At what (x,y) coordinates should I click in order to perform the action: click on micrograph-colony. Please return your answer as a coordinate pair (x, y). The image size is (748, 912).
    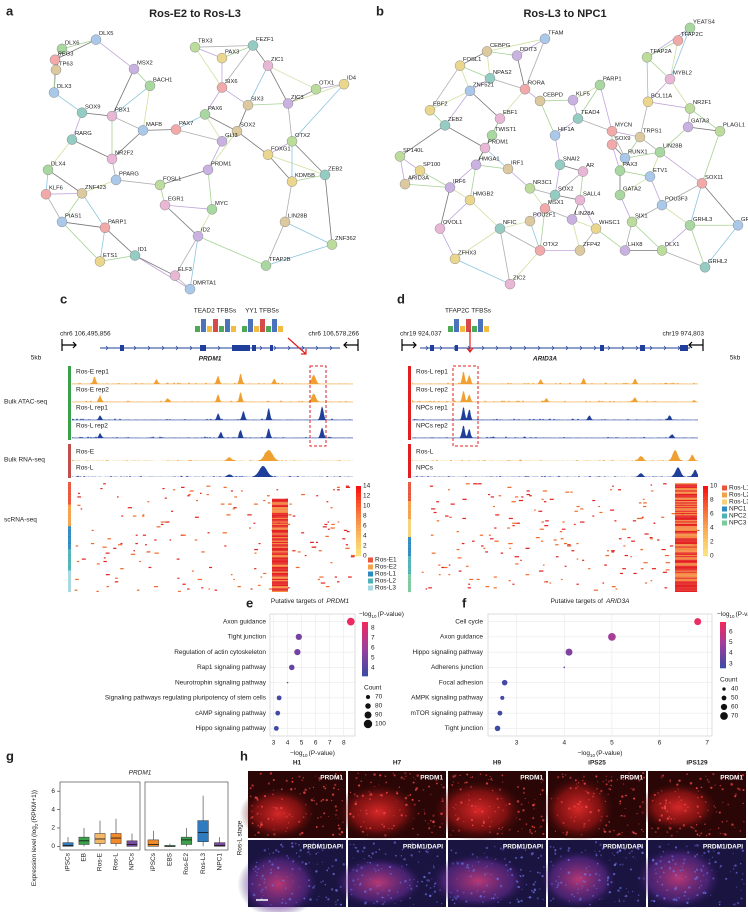
    Looking at the image, I should click on (378, 812).